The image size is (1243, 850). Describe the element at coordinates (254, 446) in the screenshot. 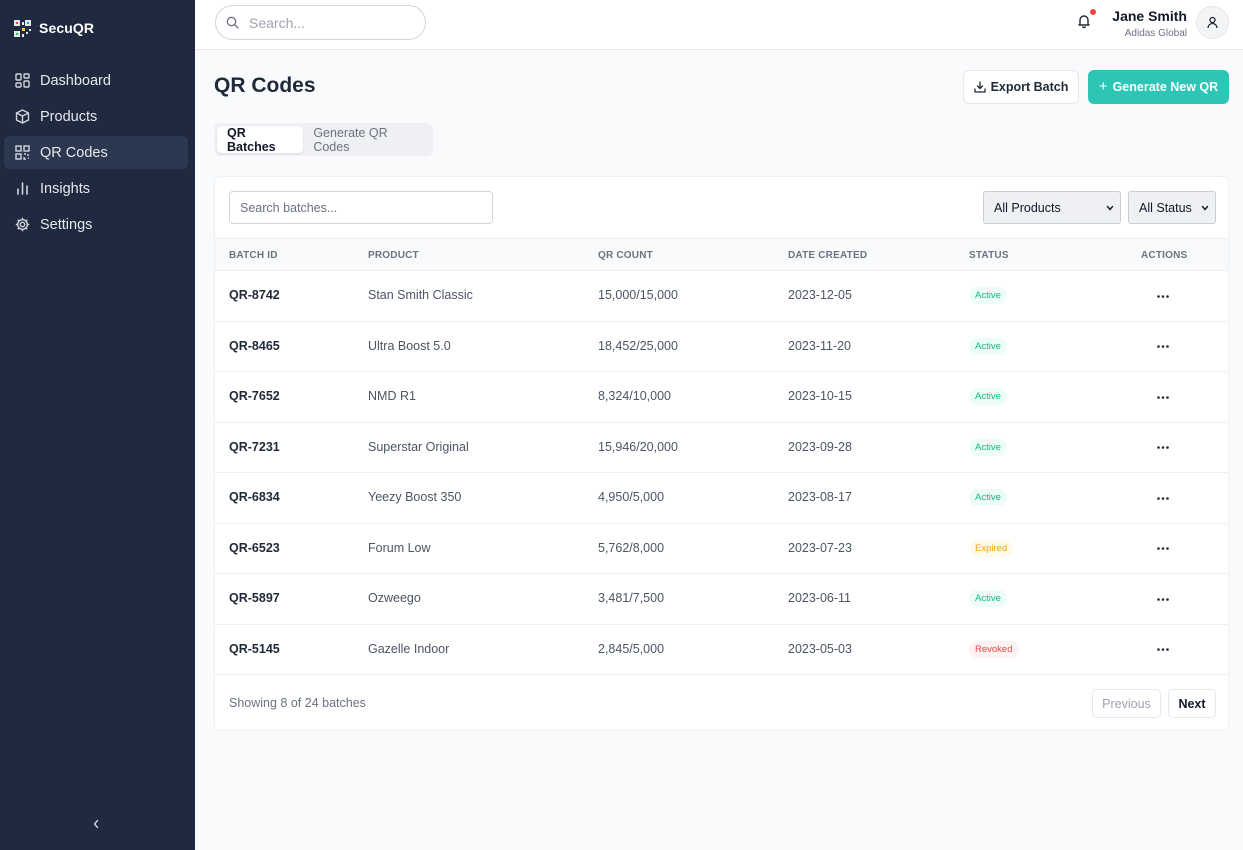

I see `batch-id: QR-7231` at that location.